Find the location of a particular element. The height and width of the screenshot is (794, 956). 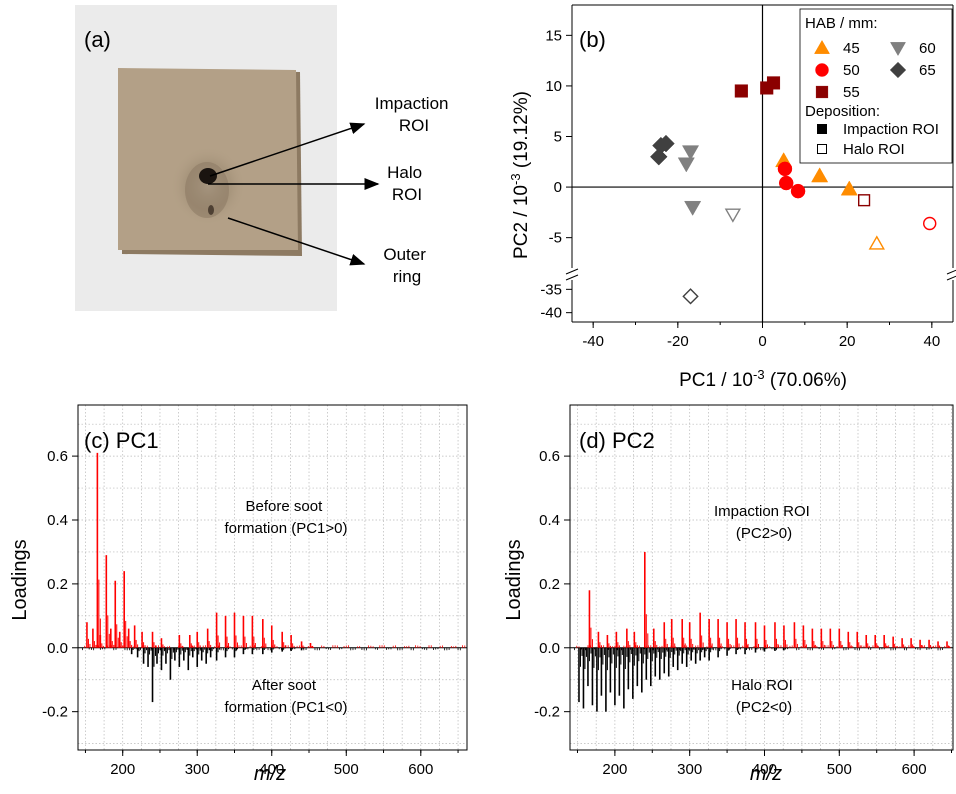

legend-label-45: 45 is located at coordinates (851, 48).